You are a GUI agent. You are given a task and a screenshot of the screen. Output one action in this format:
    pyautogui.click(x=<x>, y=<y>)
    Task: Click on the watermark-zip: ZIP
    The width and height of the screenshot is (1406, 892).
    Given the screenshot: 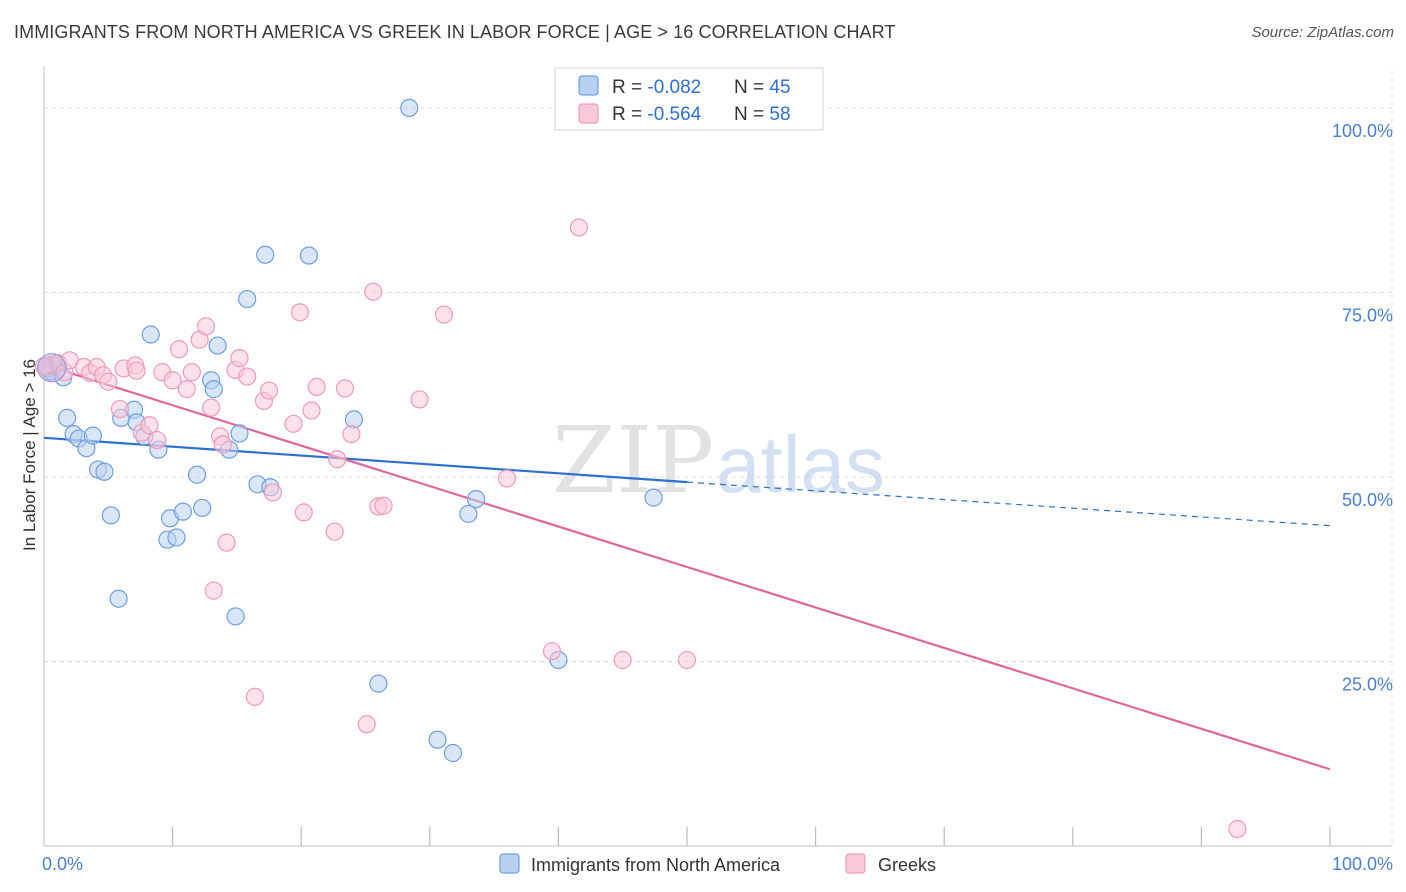 What is the action you would take?
    pyautogui.click(x=633, y=460)
    